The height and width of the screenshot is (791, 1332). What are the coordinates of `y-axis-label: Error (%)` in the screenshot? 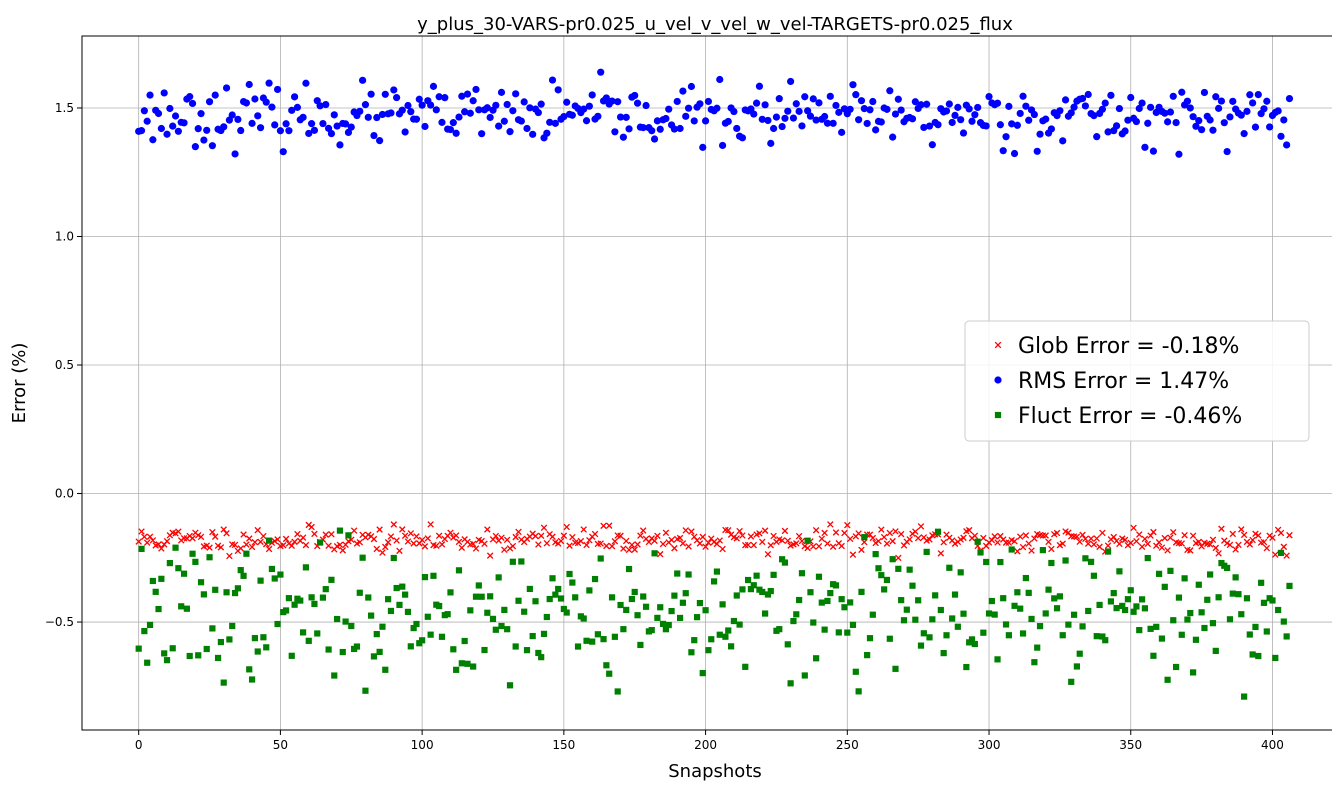 It's located at (19, 383).